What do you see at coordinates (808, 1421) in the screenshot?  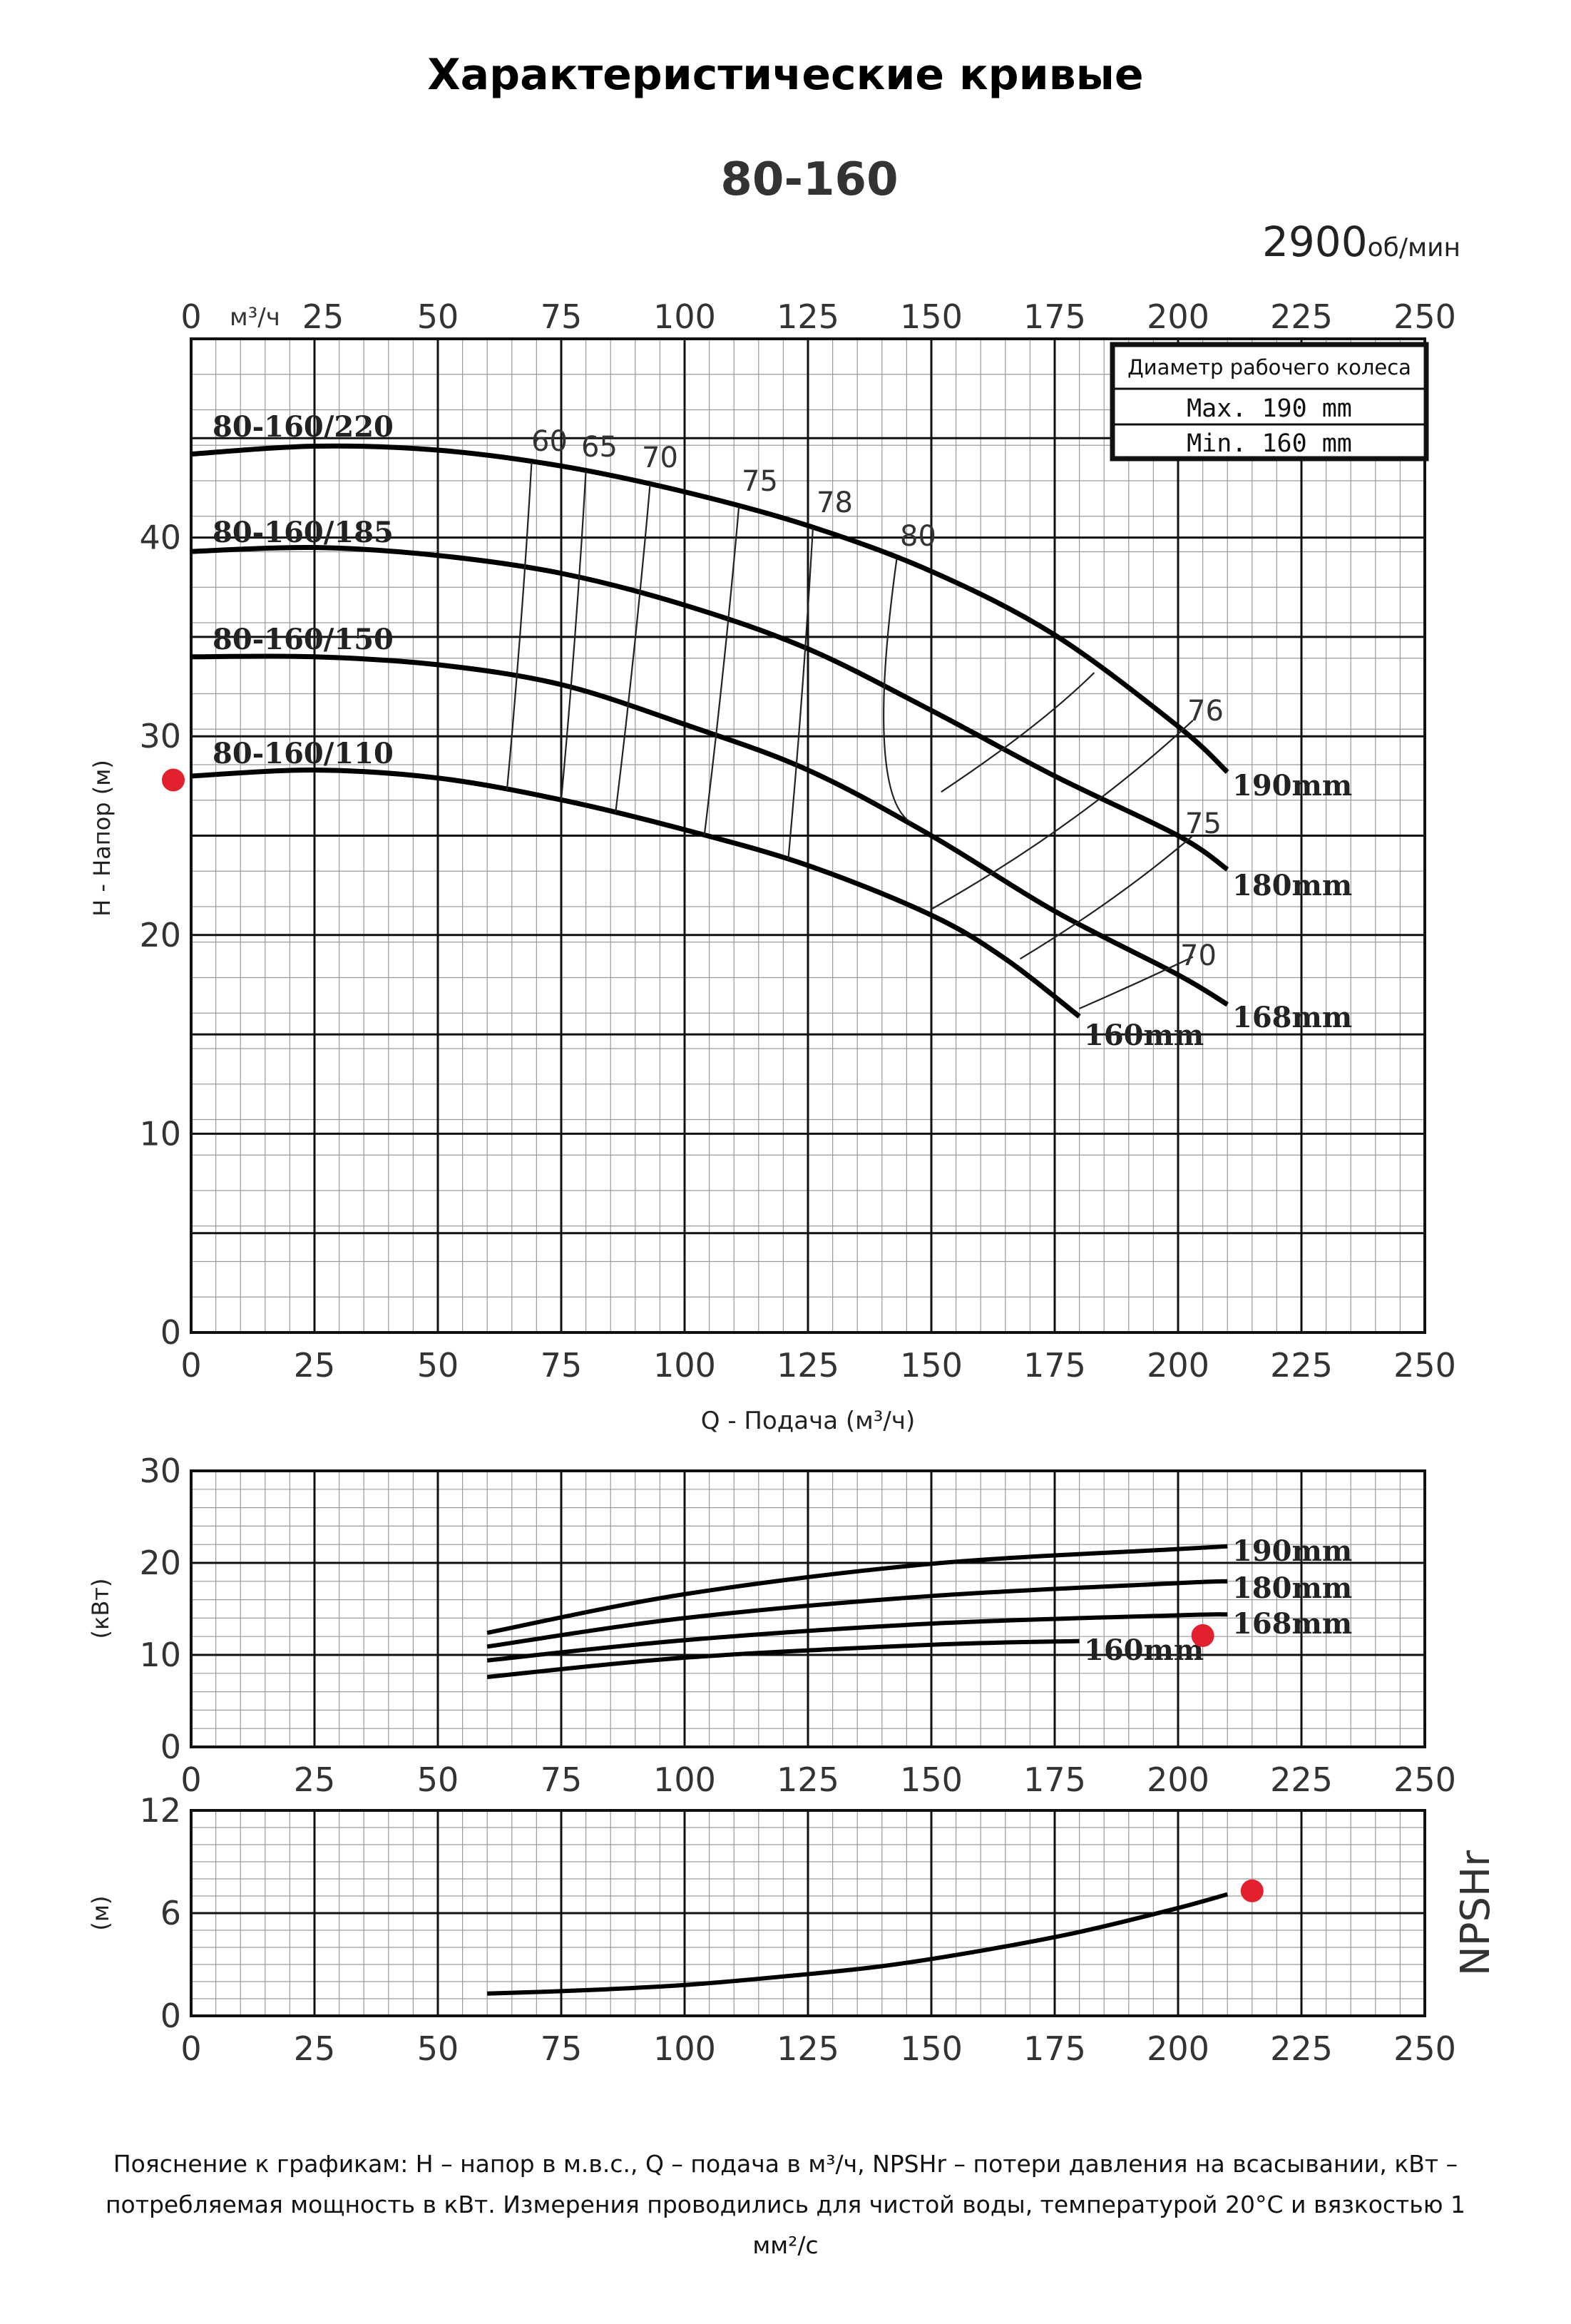 I see `x-axis-label: Q - Подача (м³/ч)` at bounding box center [808, 1421].